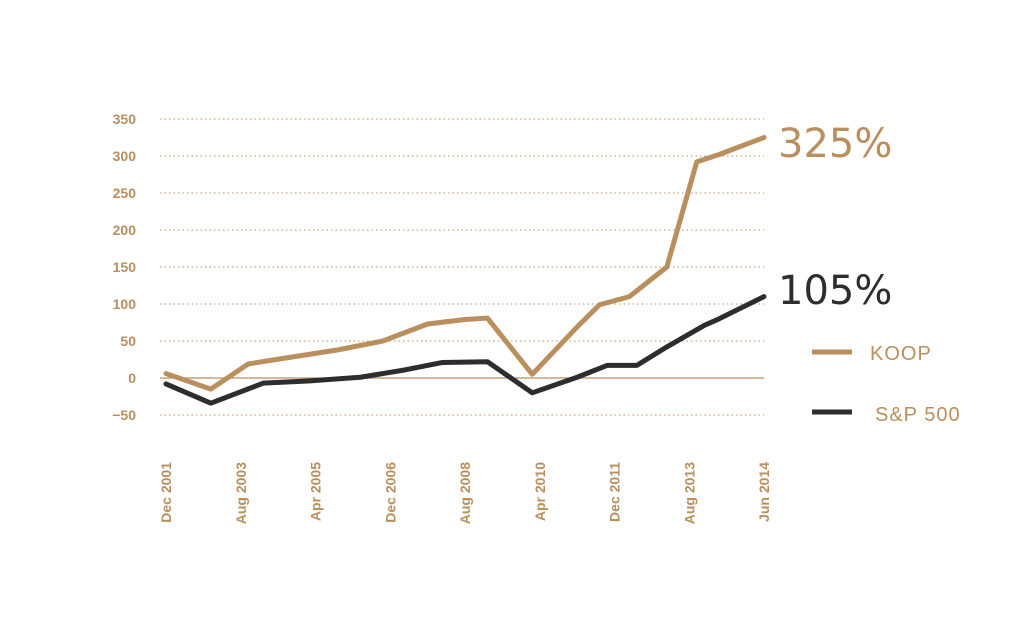 Image resolution: width=1024 pixels, height=617 pixels. Describe the element at coordinates (689, 493) in the screenshot. I see `x-tick-label: Aug 2013` at that location.